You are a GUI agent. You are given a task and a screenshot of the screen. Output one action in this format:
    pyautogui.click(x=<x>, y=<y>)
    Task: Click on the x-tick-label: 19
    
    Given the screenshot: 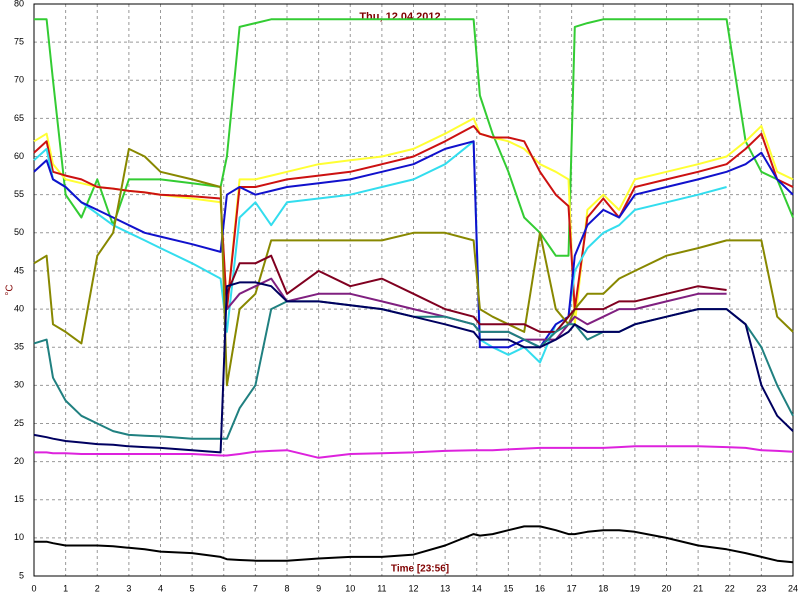 What is the action you would take?
    pyautogui.click(x=635, y=588)
    